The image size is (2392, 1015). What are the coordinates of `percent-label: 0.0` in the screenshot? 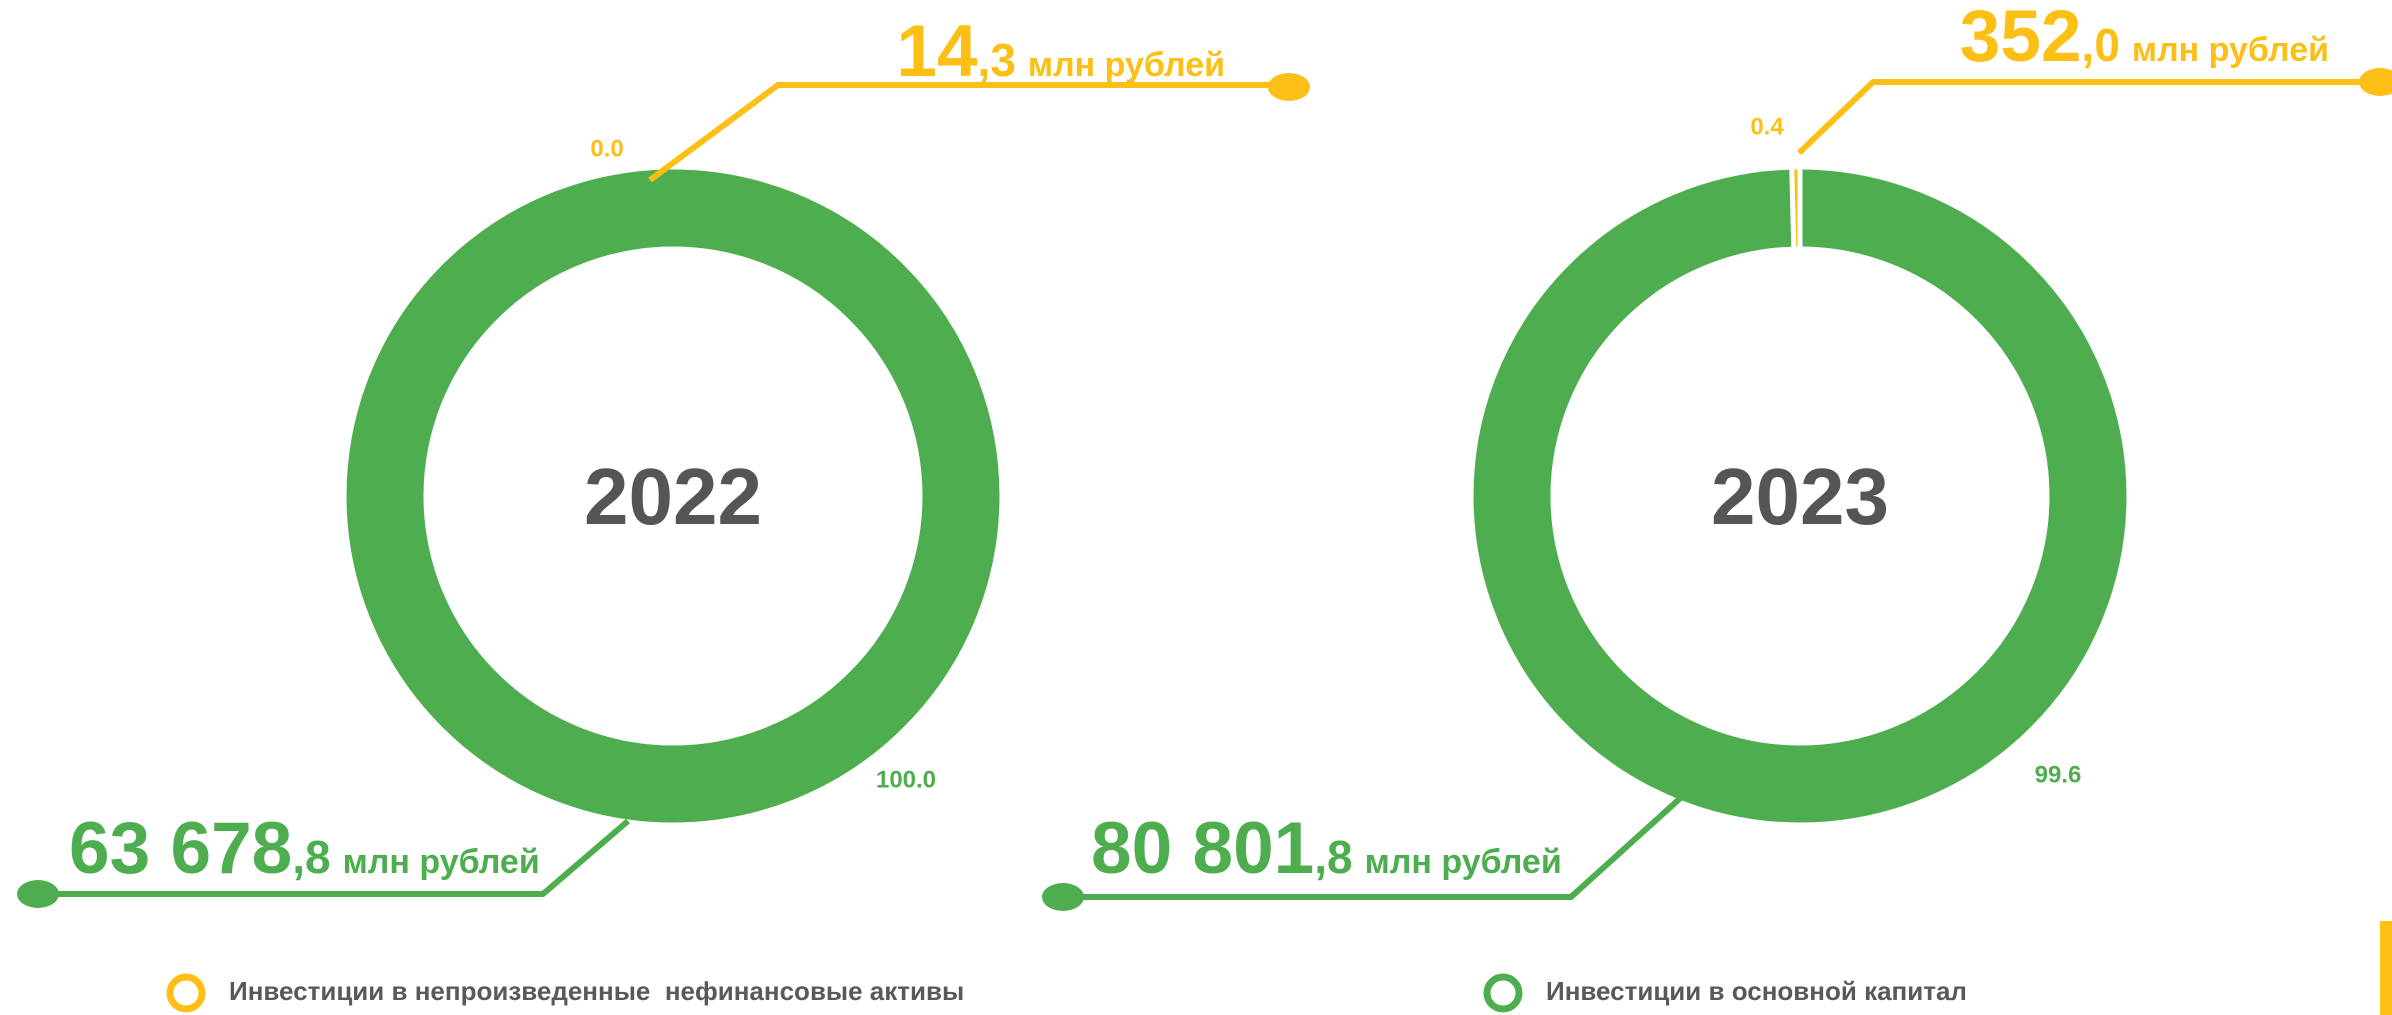 It's located at (606, 148).